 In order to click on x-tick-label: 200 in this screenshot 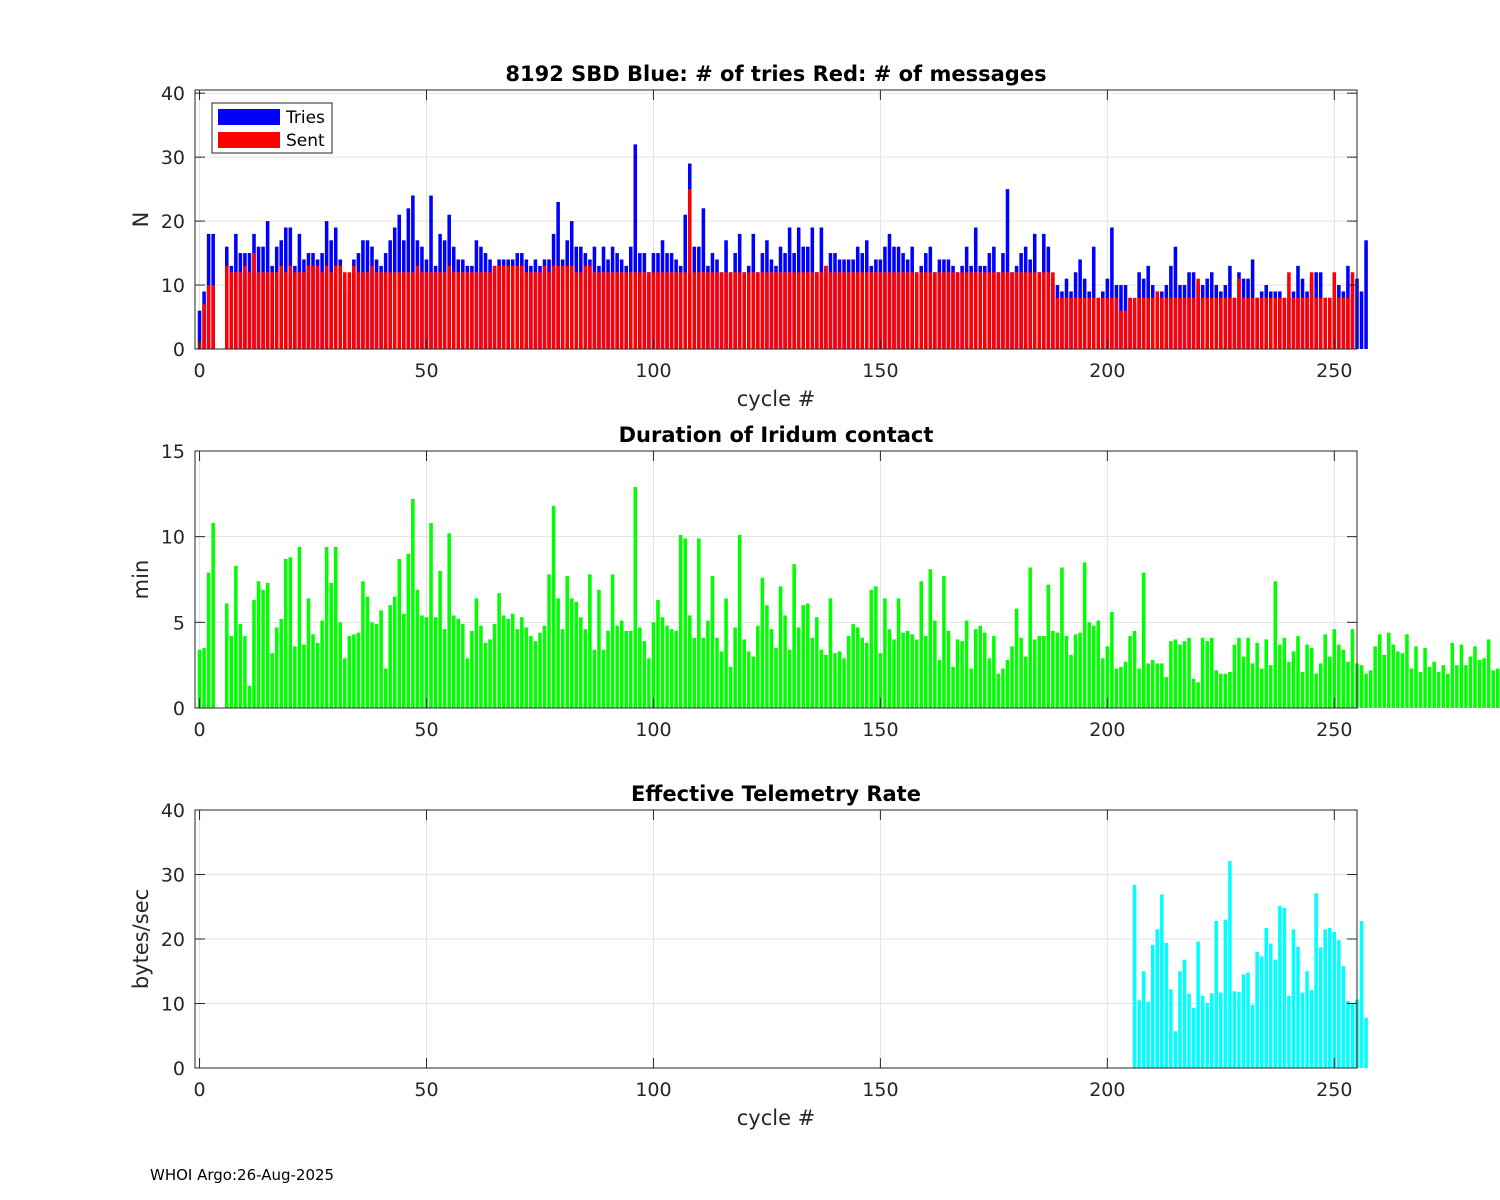, I will do `click(1107, 371)`.